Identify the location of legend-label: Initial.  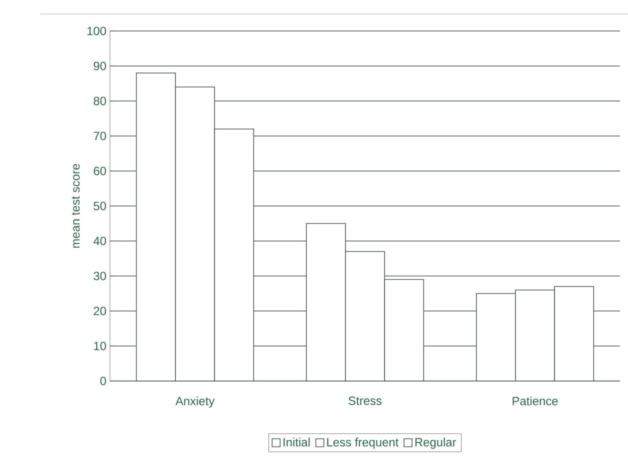
(297, 442).